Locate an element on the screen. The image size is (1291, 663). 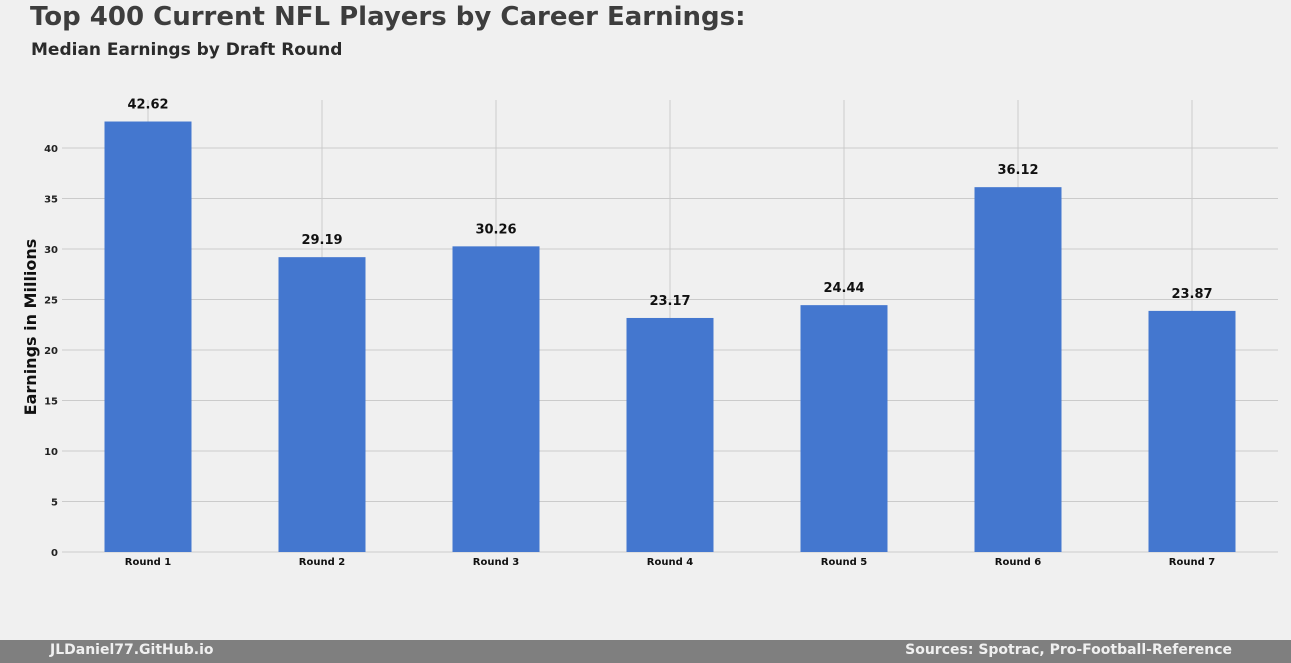
bar-value-label: 29.19 is located at coordinates (321, 240).